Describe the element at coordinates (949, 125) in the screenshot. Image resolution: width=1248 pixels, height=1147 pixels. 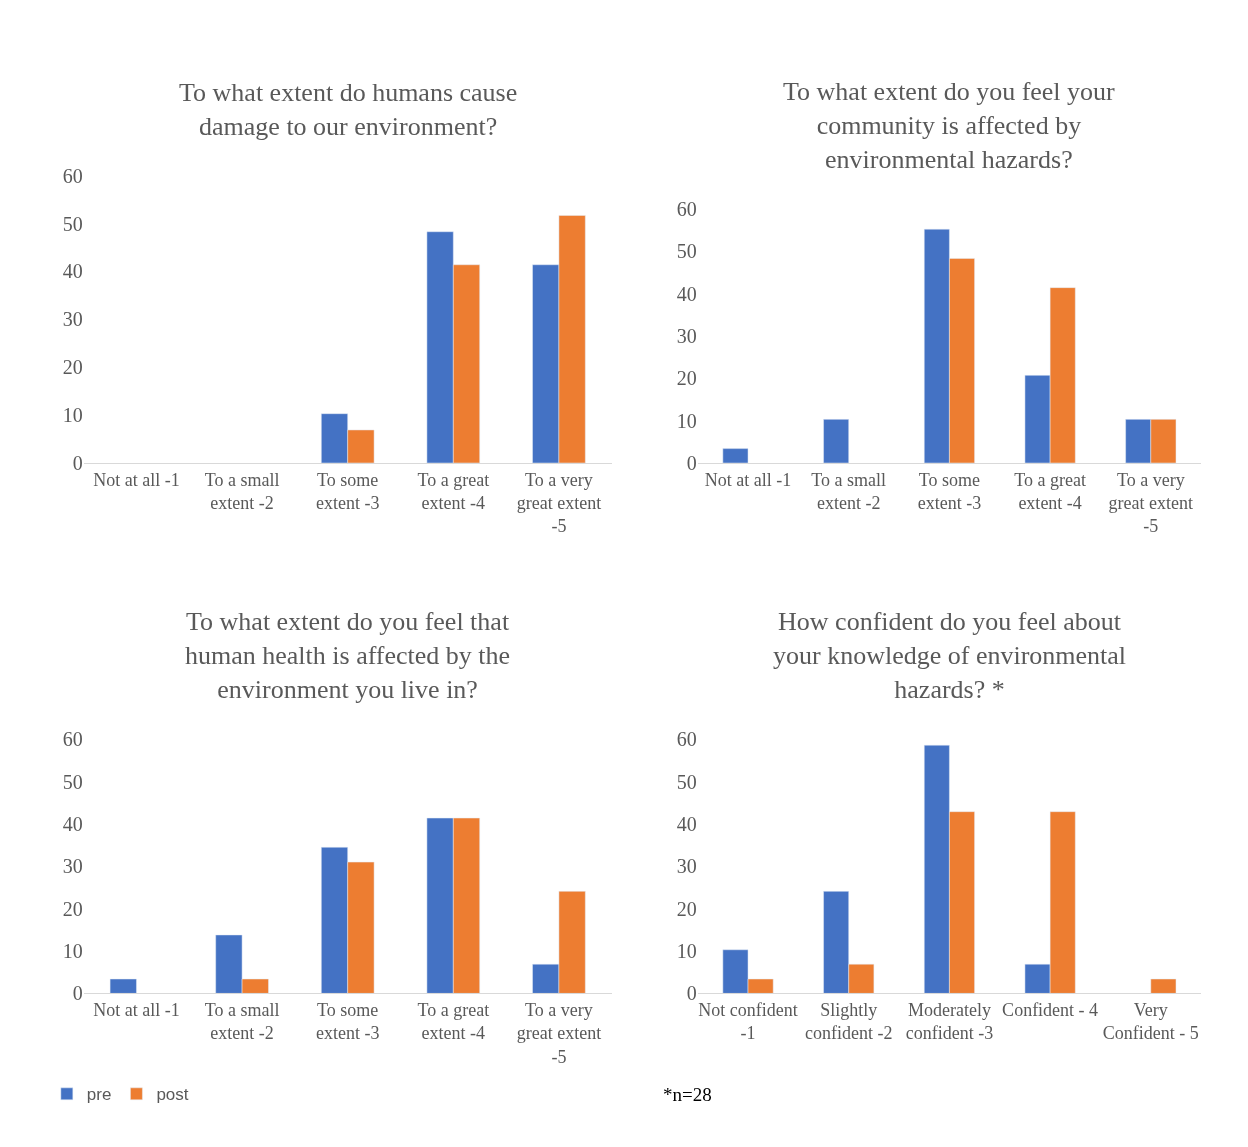
I see `chart-title: To what extent do you feel your community is affected by environmental hazards?` at that location.